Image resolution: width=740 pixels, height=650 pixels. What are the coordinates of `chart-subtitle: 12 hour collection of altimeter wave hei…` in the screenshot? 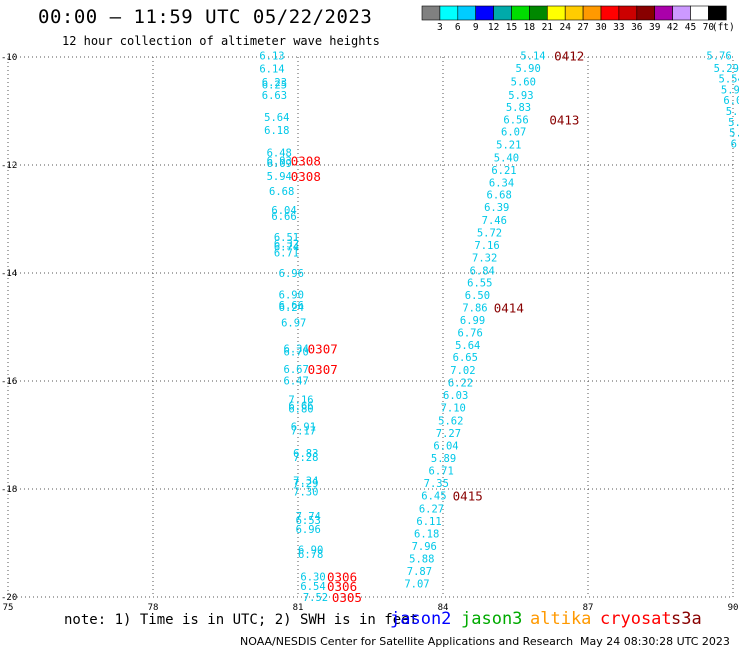 It's located at (221, 41).